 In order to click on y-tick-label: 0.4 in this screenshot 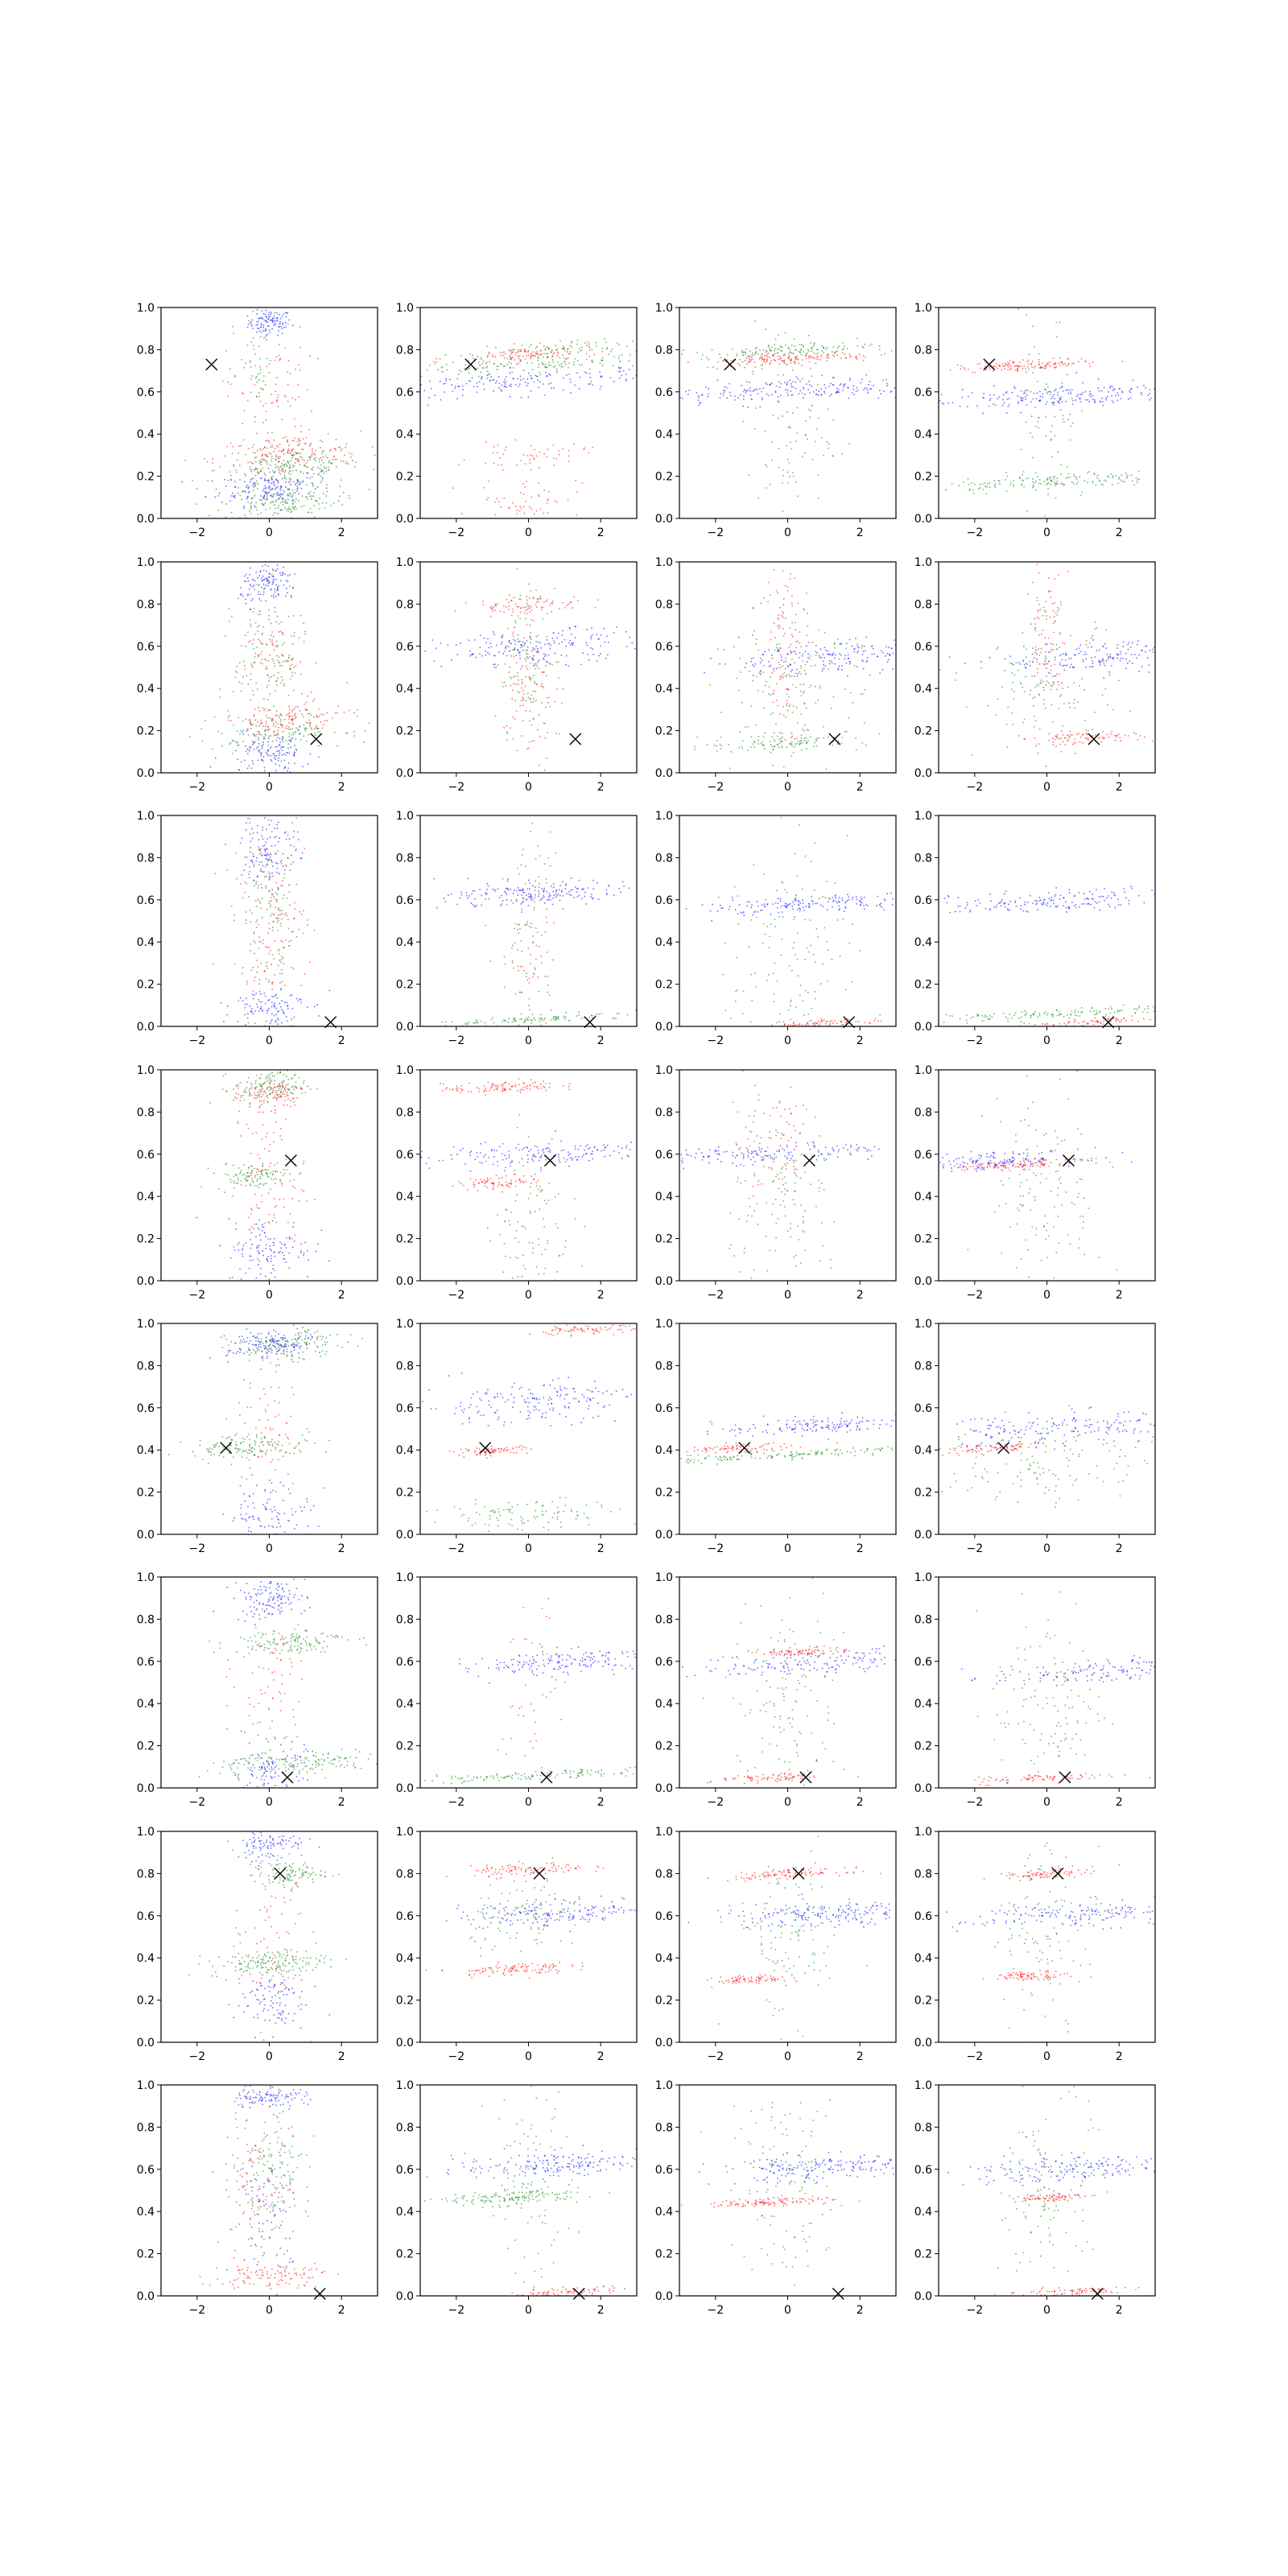, I will do `click(664, 434)`.